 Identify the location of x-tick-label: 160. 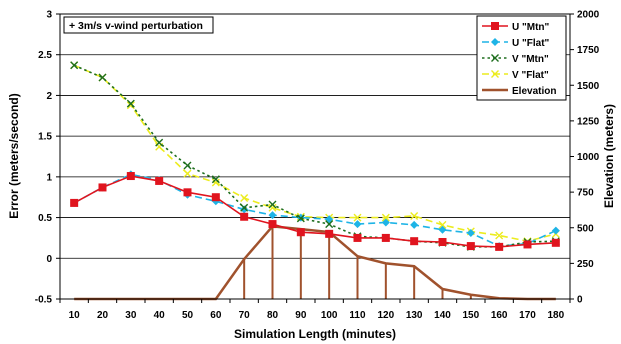
(499, 315).